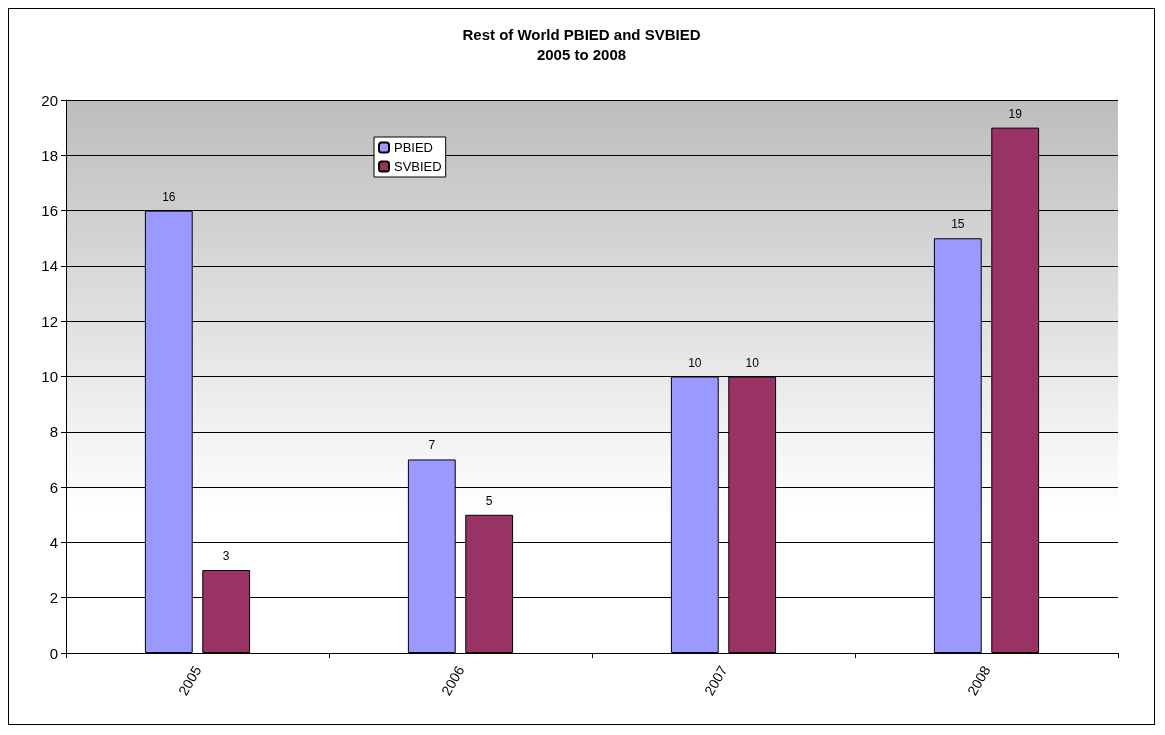 The height and width of the screenshot is (735, 1165). I want to click on legend-label: PBIED, so click(414, 147).